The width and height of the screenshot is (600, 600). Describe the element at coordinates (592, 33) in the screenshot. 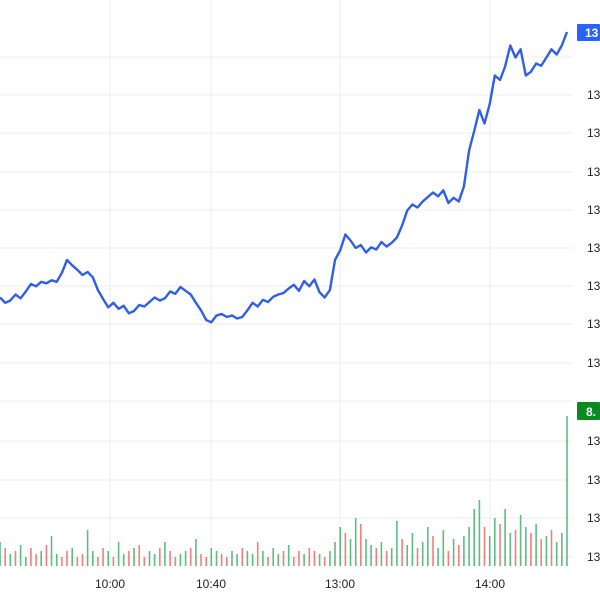

I see `price-badge-label: 13` at that location.